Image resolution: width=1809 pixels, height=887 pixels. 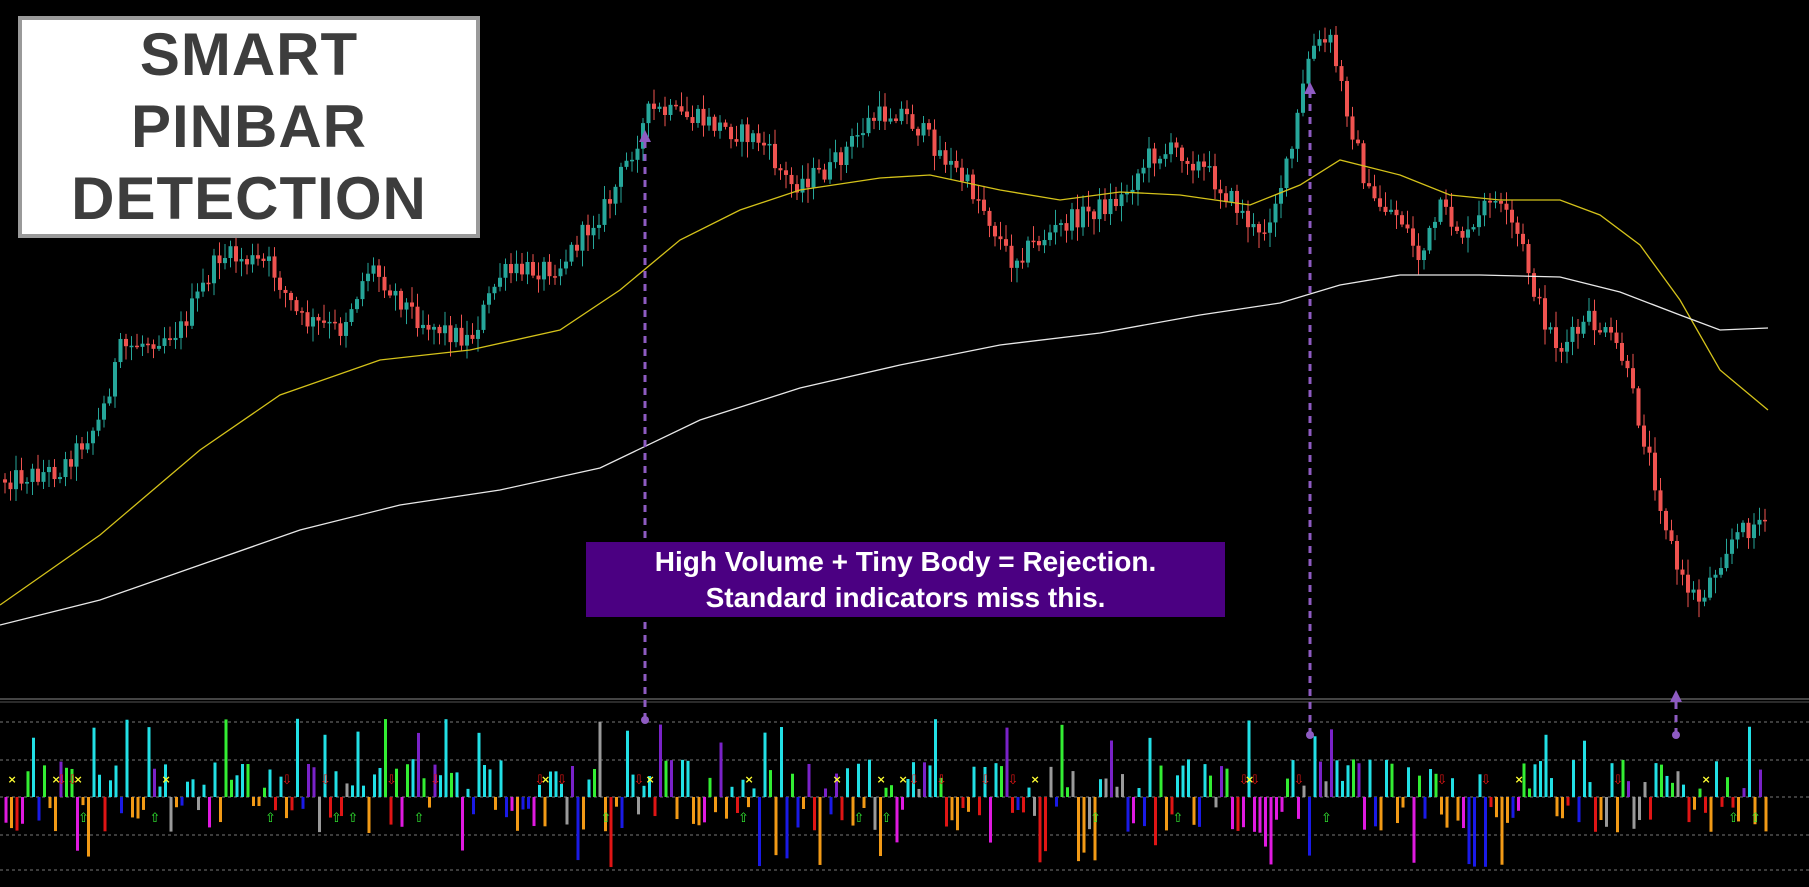 What do you see at coordinates (249, 127) in the screenshot?
I see `title-box: SMART PINBAR DETECTION` at bounding box center [249, 127].